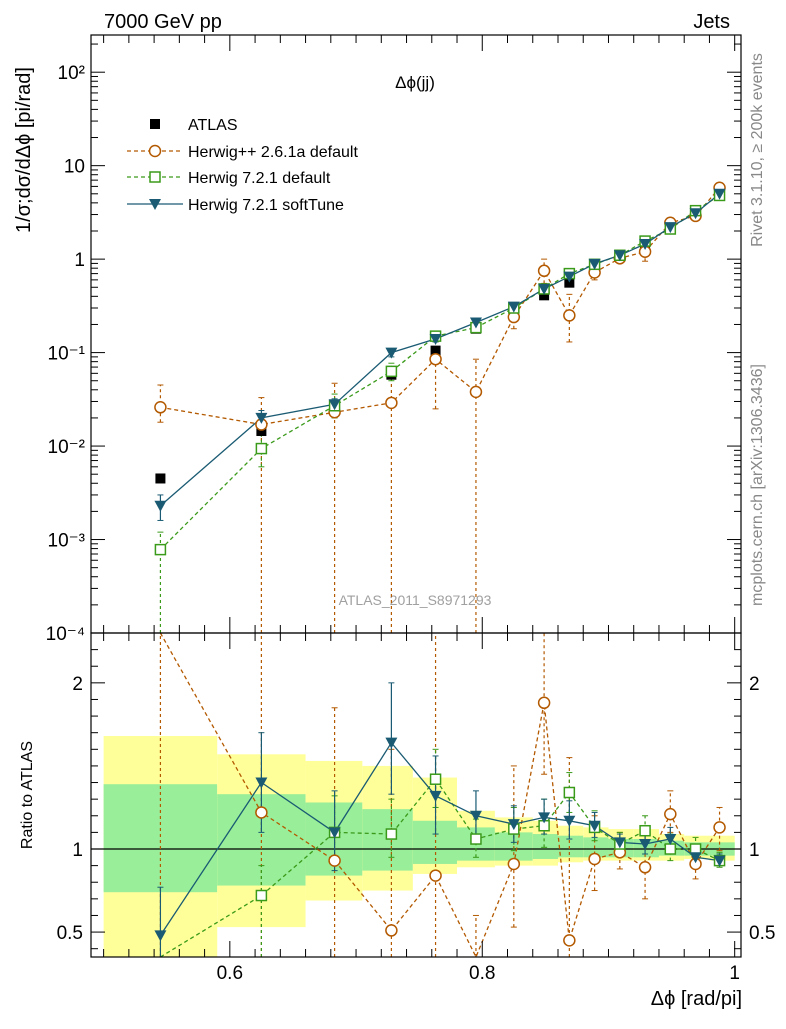 The image size is (786, 1029). Describe the element at coordinates (27, 795) in the screenshot. I see `y-axis-label-bottom: Ratio to ATLAS` at that location.